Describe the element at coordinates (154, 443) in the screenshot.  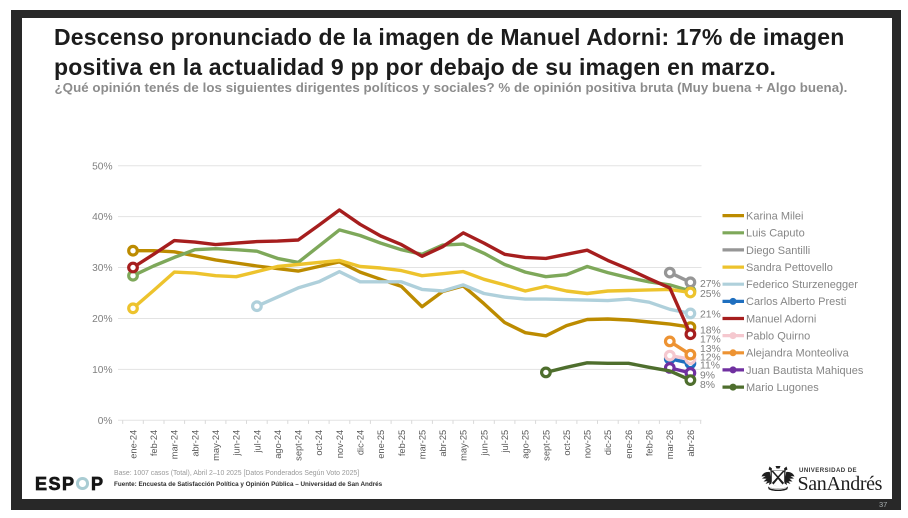
I see `svg-text: feb-24` at that location.